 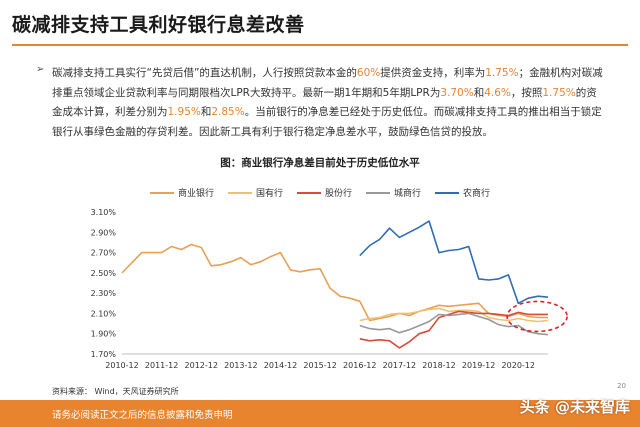 I want to click on y-tick-label: 2.10%, so click(x=104, y=313).